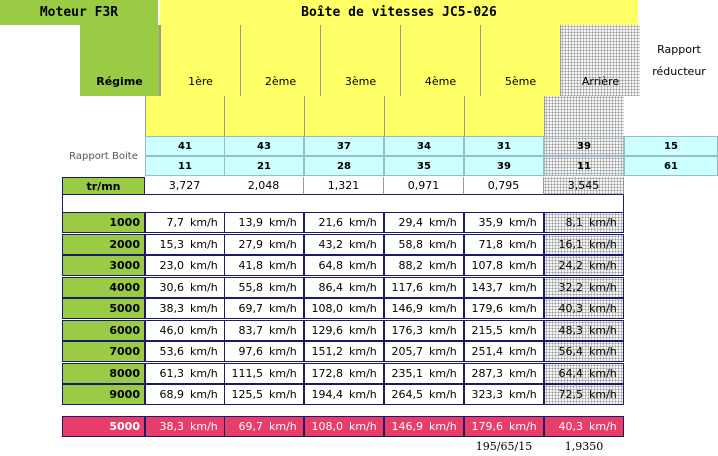 The width and height of the screenshot is (718, 456). Describe the element at coordinates (504, 186) in the screenshot. I see `rpm-cell: 0,795` at that location.